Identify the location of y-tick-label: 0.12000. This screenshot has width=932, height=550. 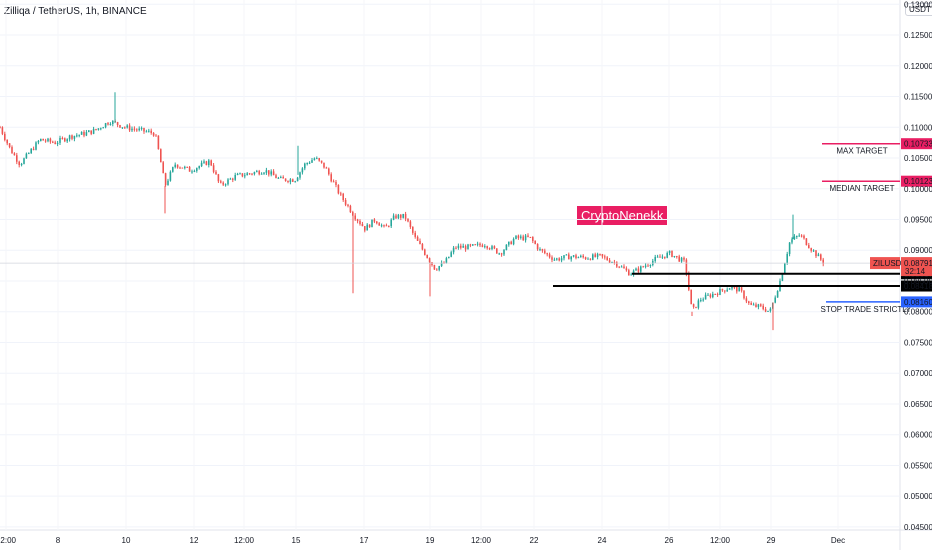
(918, 66).